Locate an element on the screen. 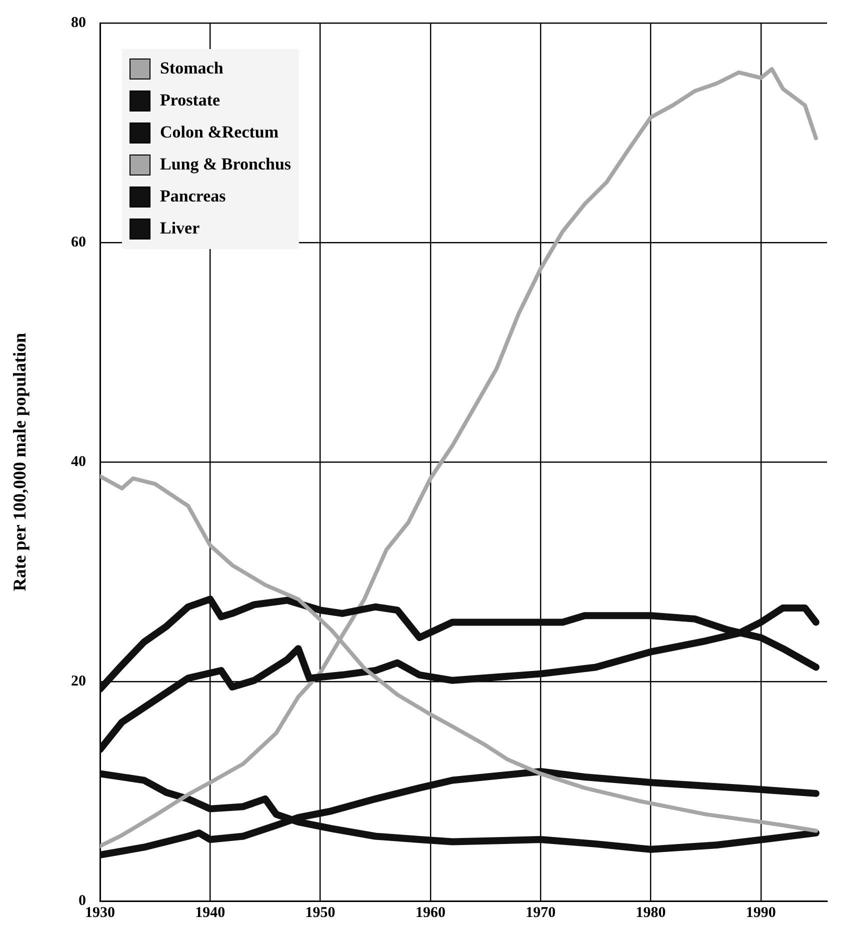  legend-label: Prostate is located at coordinates (190, 100).